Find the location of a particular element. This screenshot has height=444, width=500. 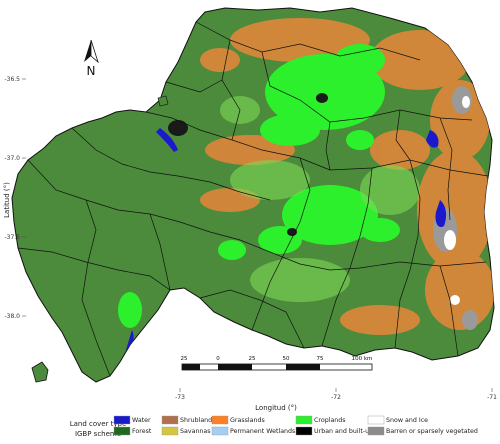

legend-label: Water is located at coordinates (141, 420).